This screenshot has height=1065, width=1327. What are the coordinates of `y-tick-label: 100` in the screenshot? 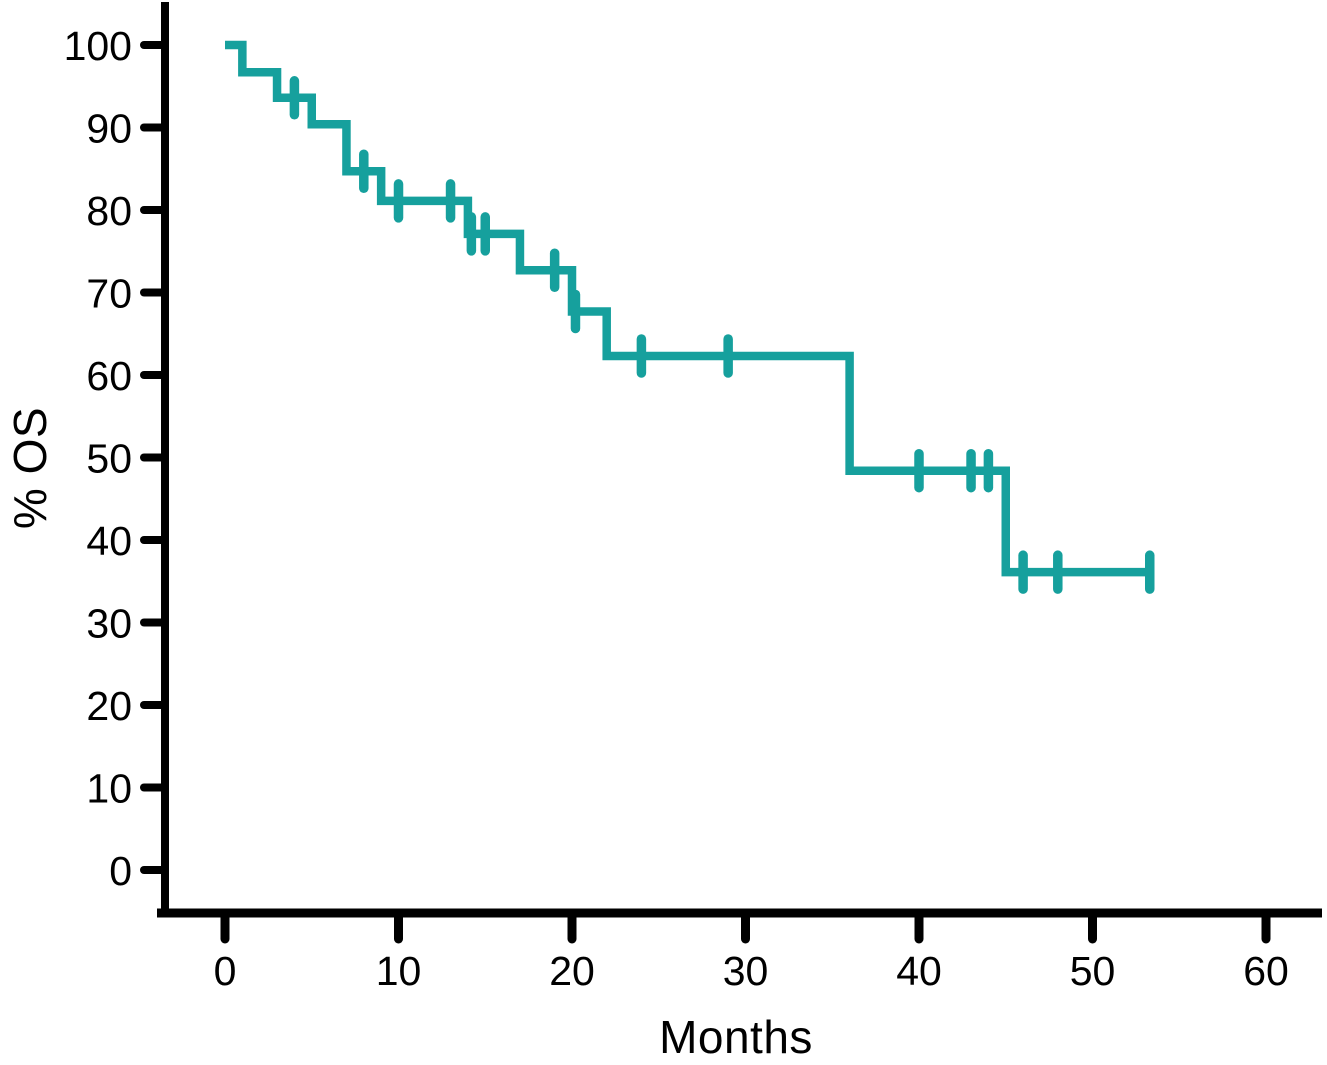 It's located at (98, 46).